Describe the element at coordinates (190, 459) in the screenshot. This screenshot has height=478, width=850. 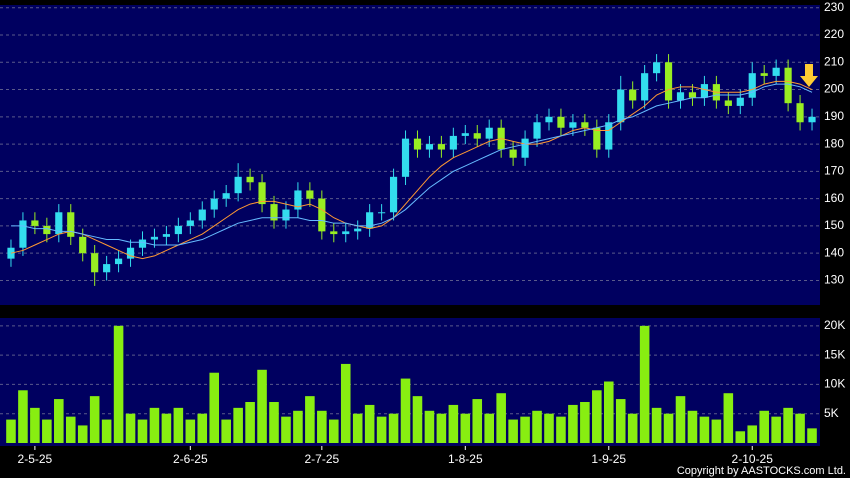
I see `x-tick-label: 2-6-25` at that location.